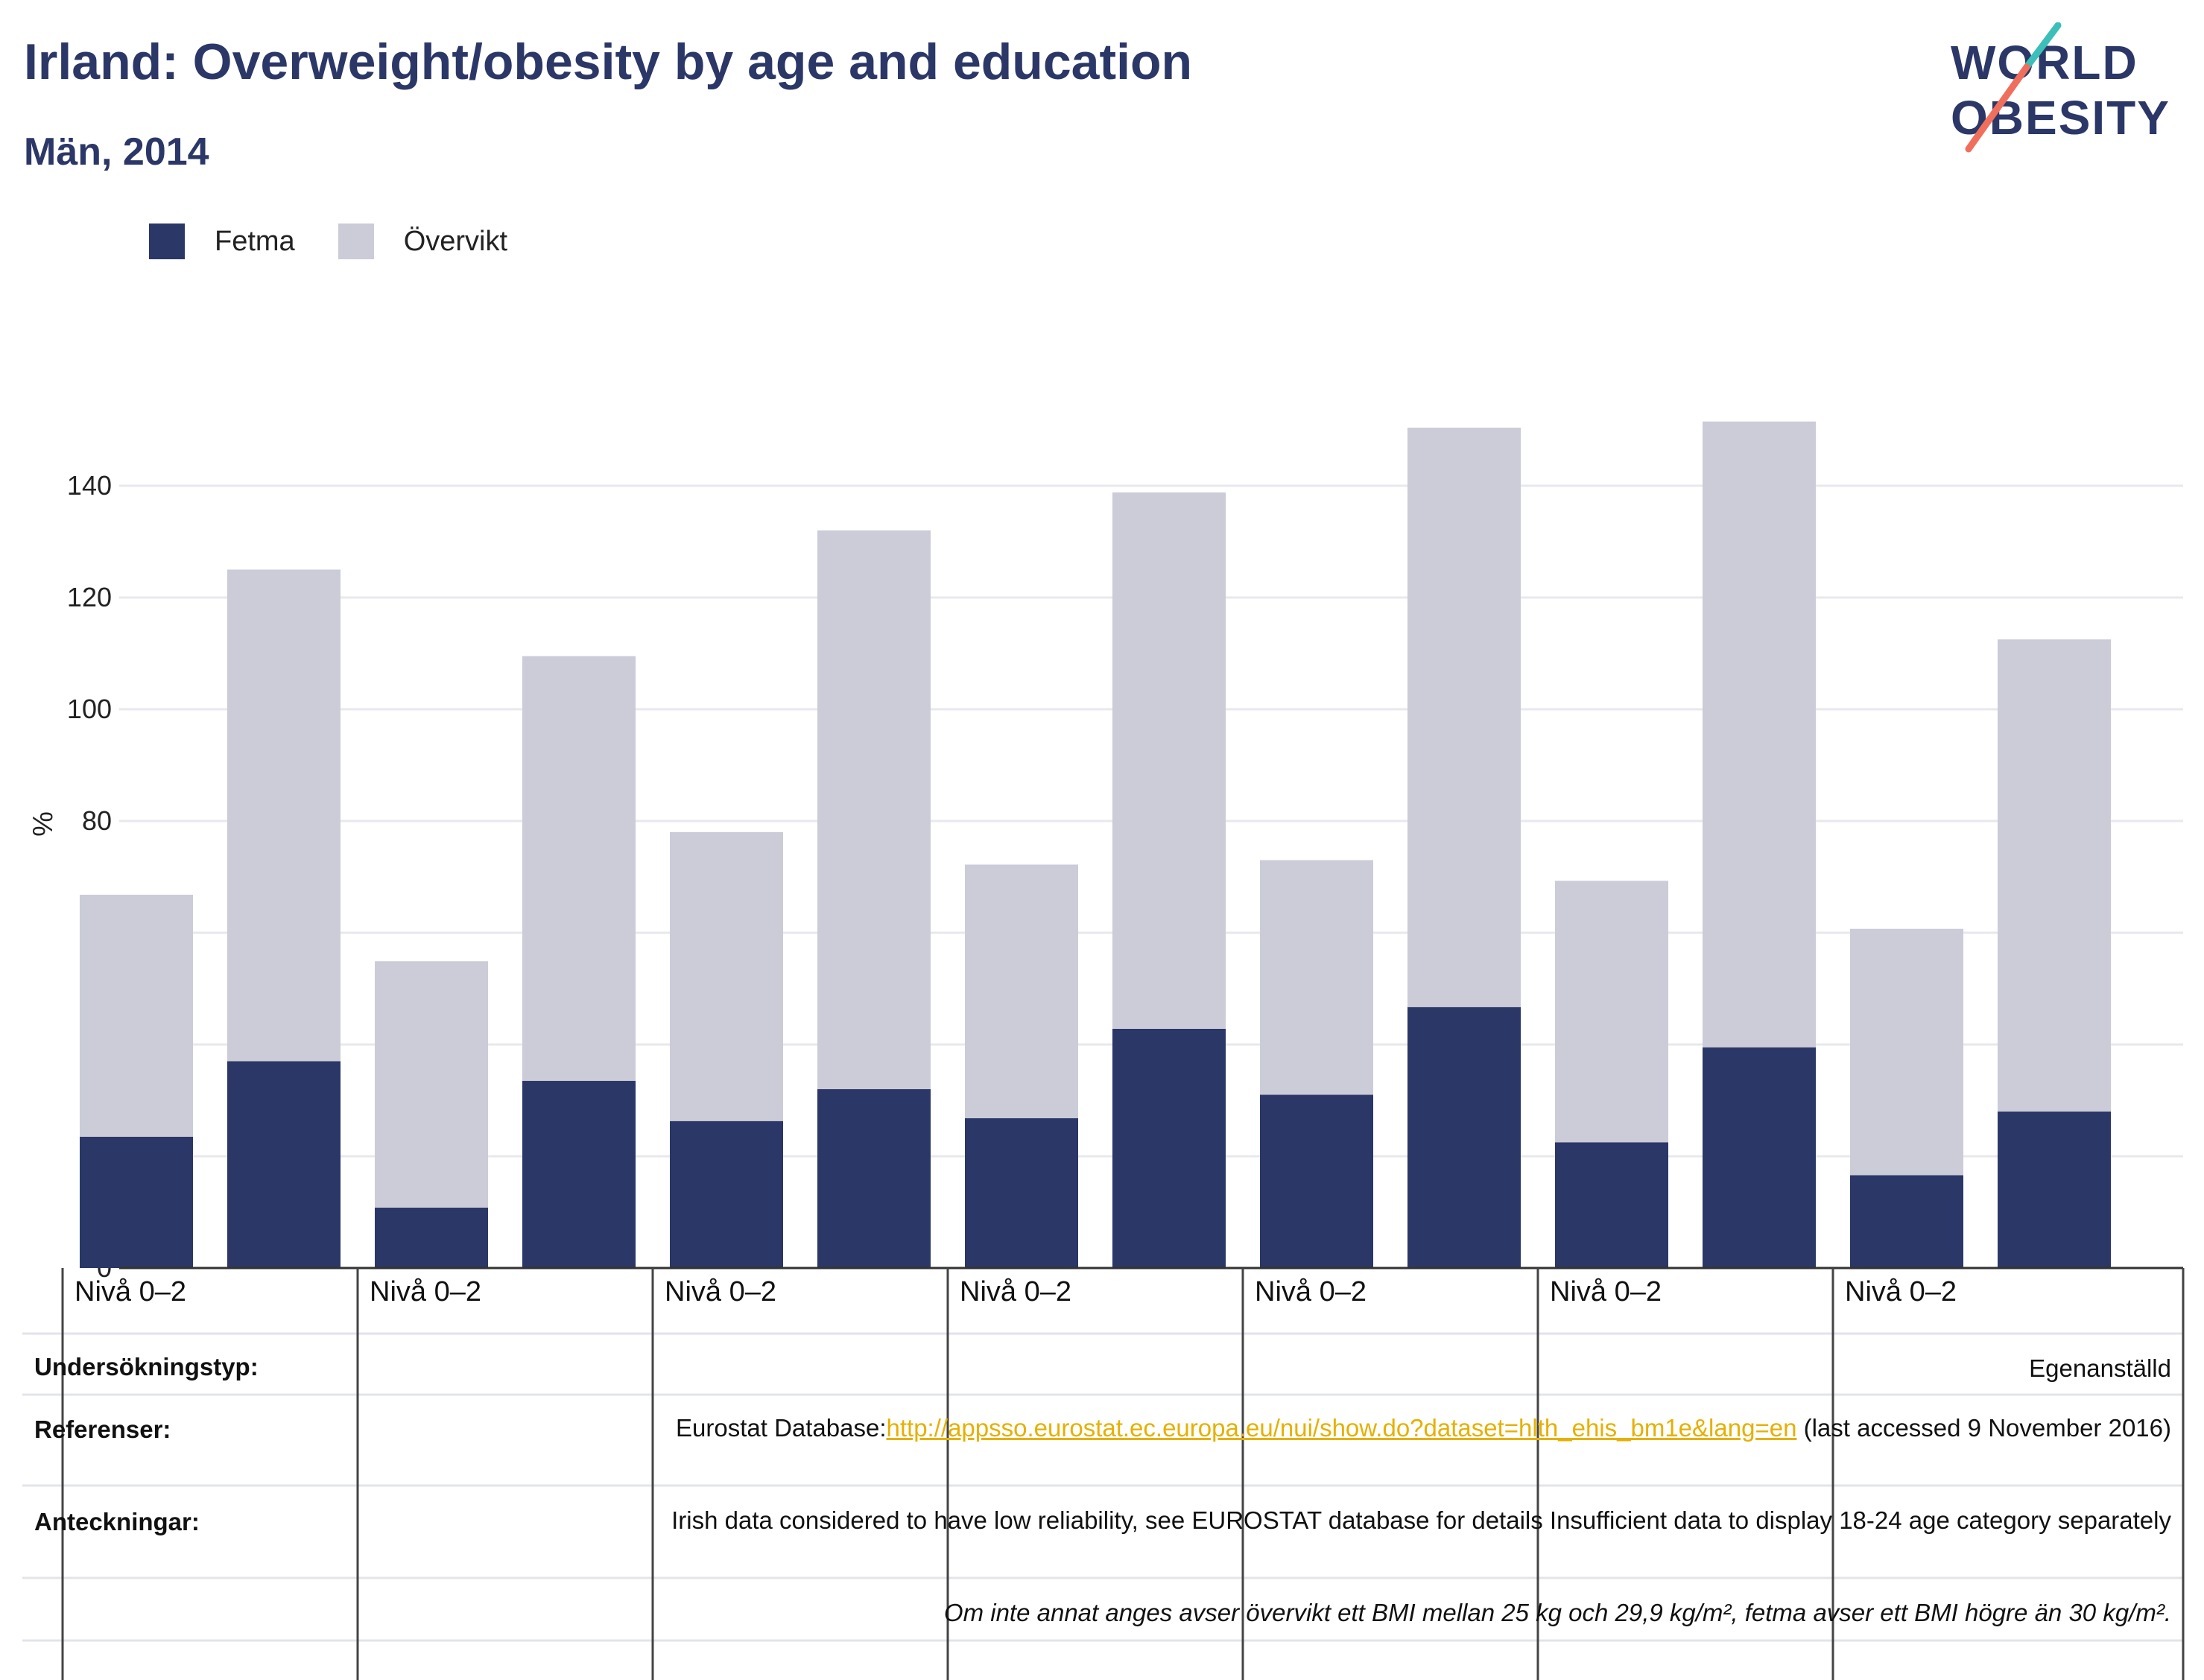 This screenshot has width=2204, height=1680. I want to click on legend-label-fetma: Fetma, so click(255, 241).